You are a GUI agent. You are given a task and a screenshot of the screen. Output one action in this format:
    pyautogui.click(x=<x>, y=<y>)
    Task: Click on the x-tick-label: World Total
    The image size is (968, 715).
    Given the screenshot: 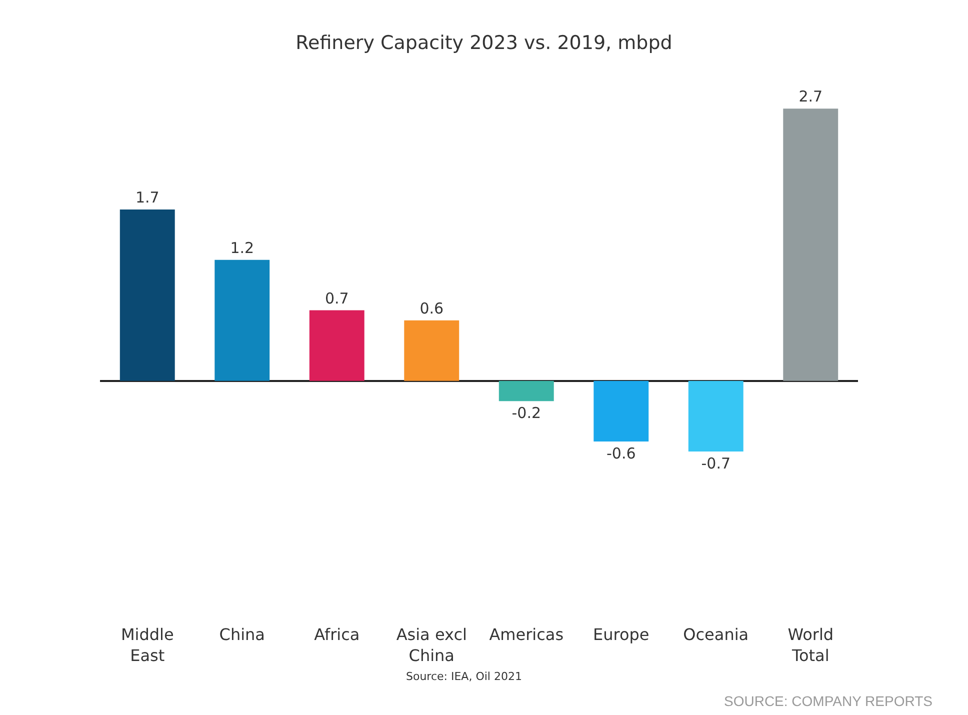 What is the action you would take?
    pyautogui.click(x=811, y=645)
    